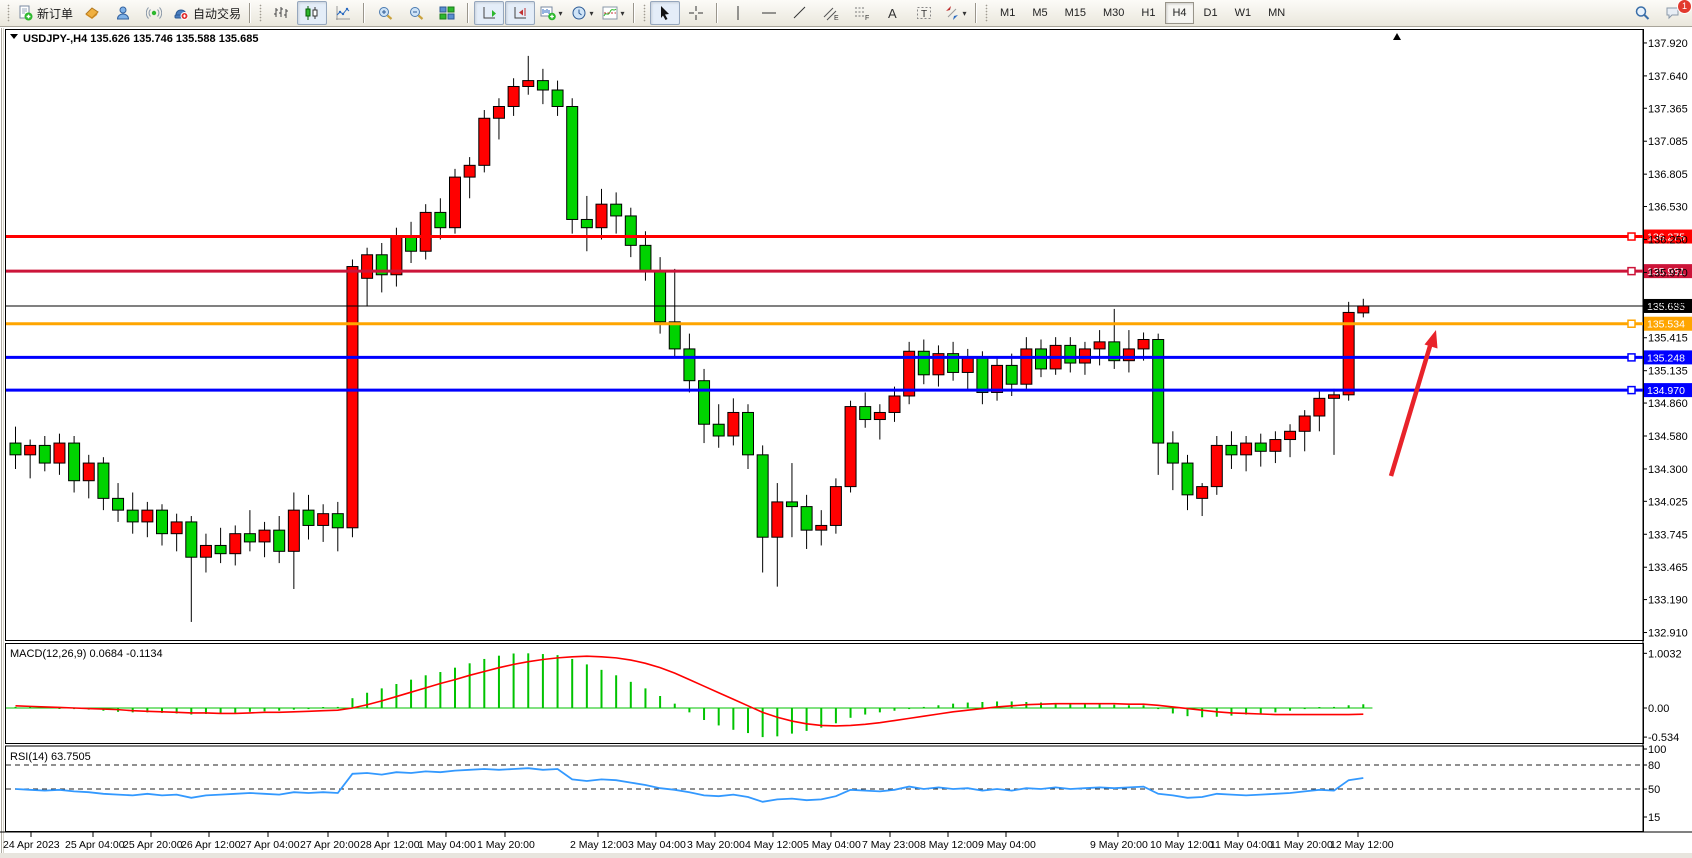 The image size is (1692, 858). What do you see at coordinates (665, 13) in the screenshot?
I see `cursor-button` at bounding box center [665, 13].